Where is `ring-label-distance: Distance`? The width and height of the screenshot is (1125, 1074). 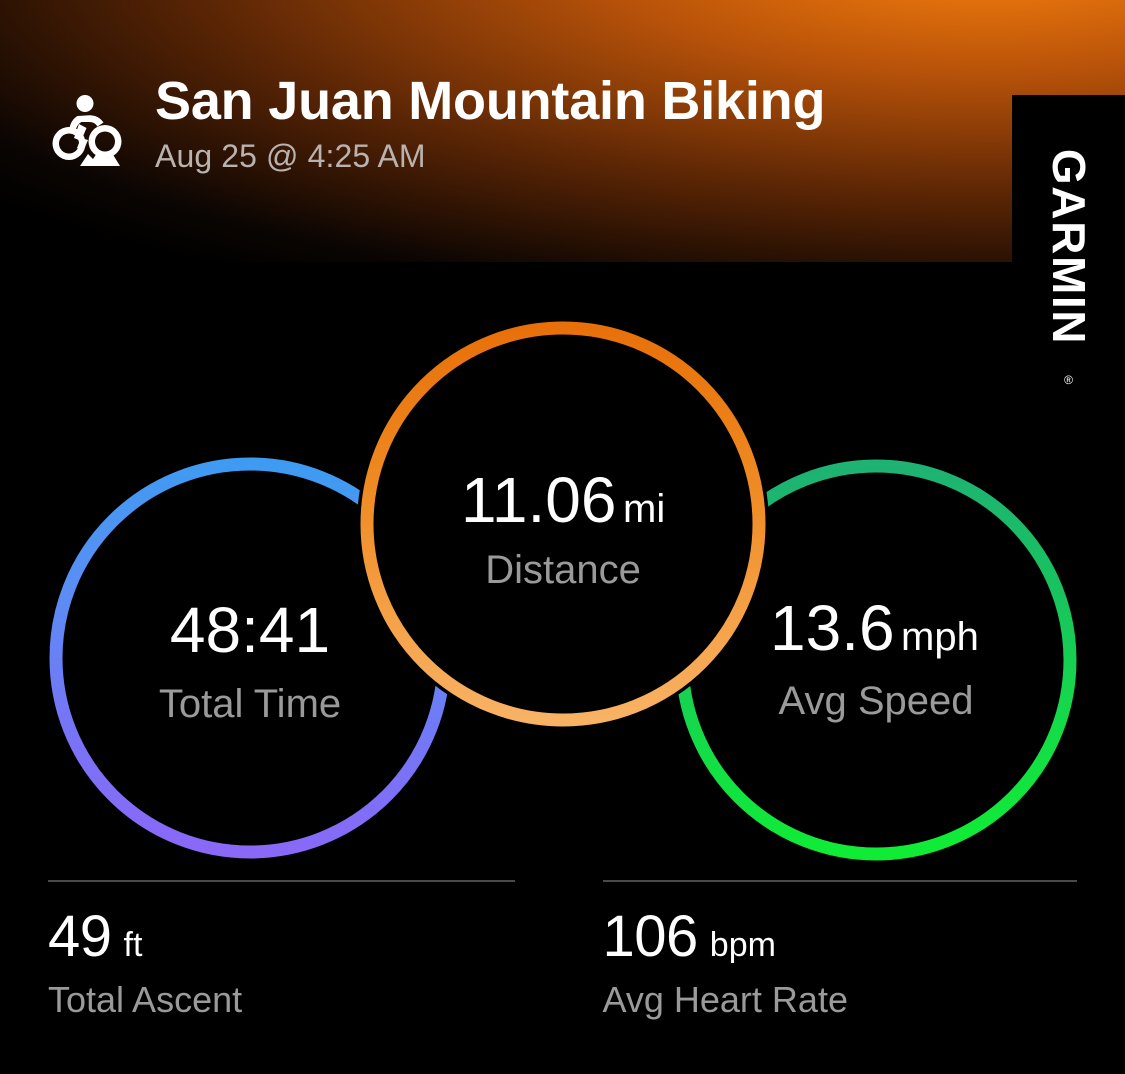 ring-label-distance: Distance is located at coordinates (563, 570).